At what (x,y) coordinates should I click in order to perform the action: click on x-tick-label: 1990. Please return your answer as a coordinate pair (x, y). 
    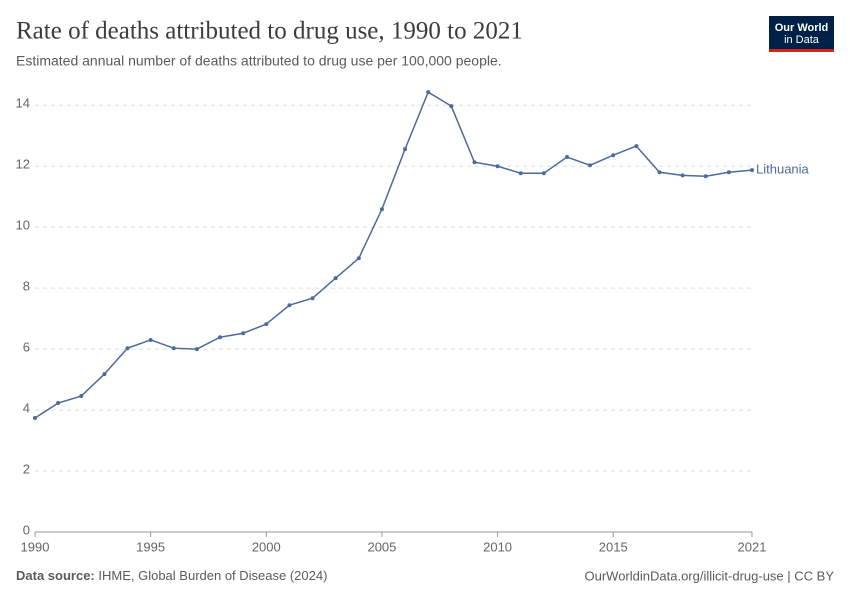
    Looking at the image, I should click on (35, 546).